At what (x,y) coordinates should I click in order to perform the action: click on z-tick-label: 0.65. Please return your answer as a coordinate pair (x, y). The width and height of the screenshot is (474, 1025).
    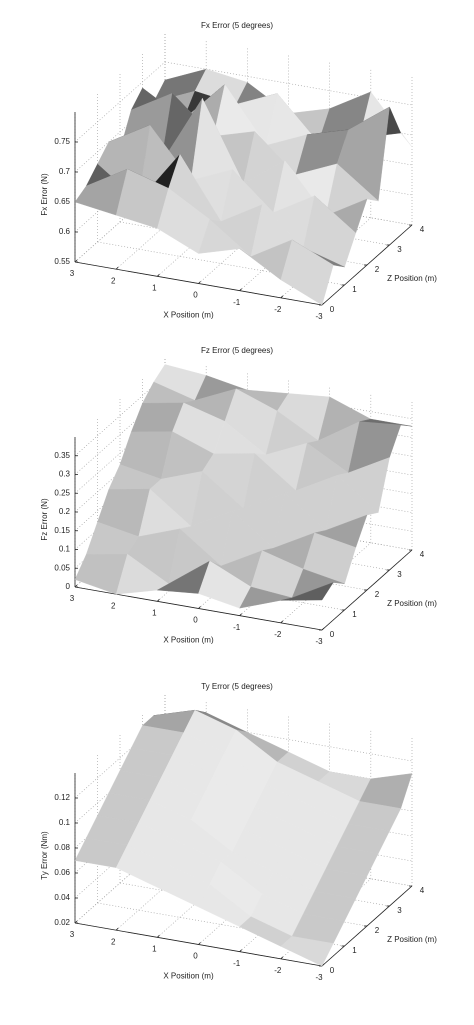
    Looking at the image, I should click on (62, 201).